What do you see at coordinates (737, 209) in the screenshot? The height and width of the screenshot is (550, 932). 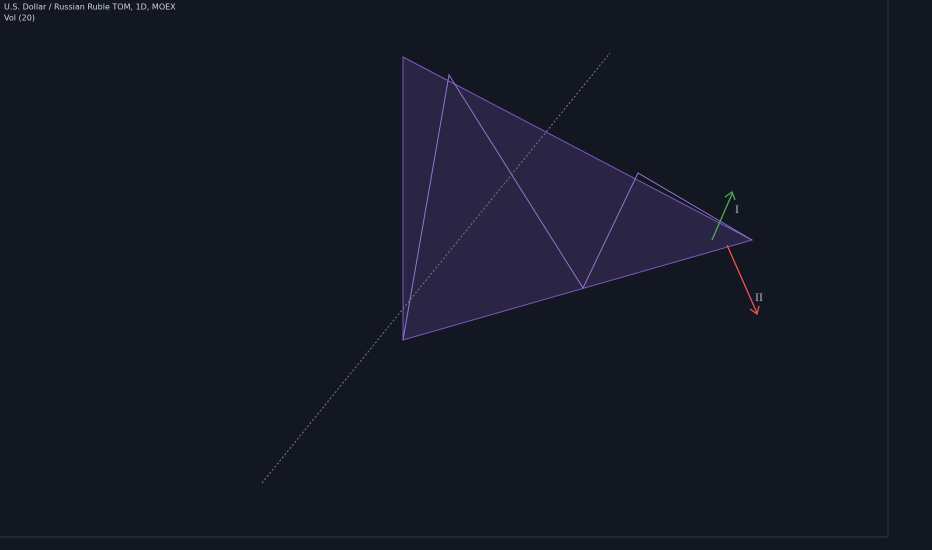 I see `wave-label: I` at bounding box center [737, 209].